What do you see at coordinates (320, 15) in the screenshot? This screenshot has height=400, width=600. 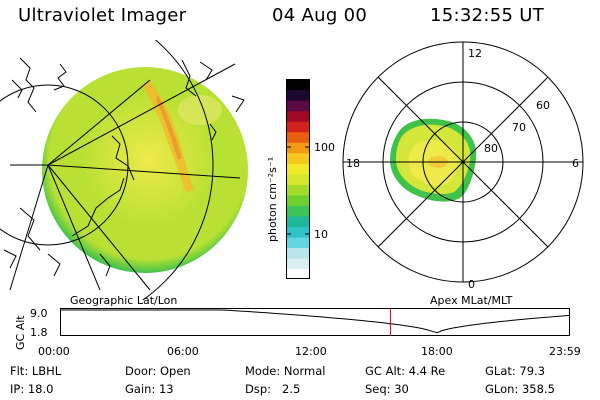 I see `image-date: 04 Aug 00` at bounding box center [320, 15].